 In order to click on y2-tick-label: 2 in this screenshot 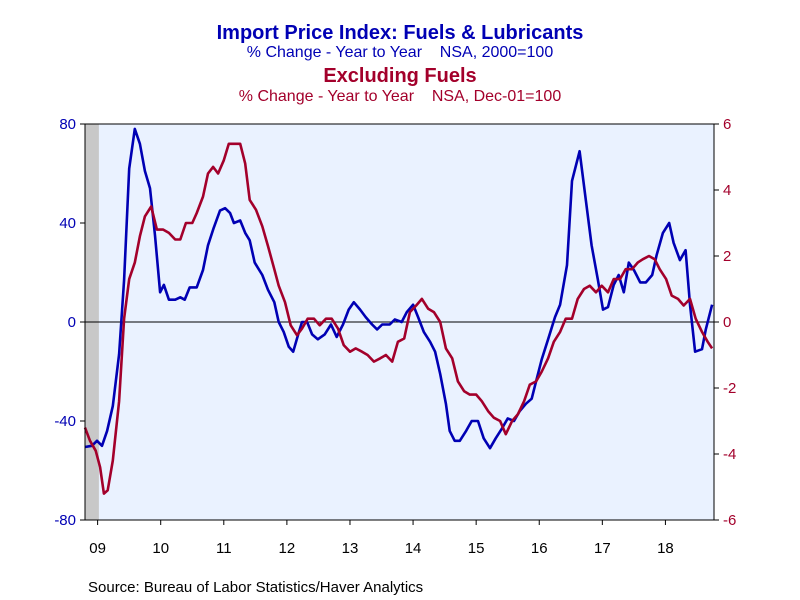, I will do `click(727, 256)`.